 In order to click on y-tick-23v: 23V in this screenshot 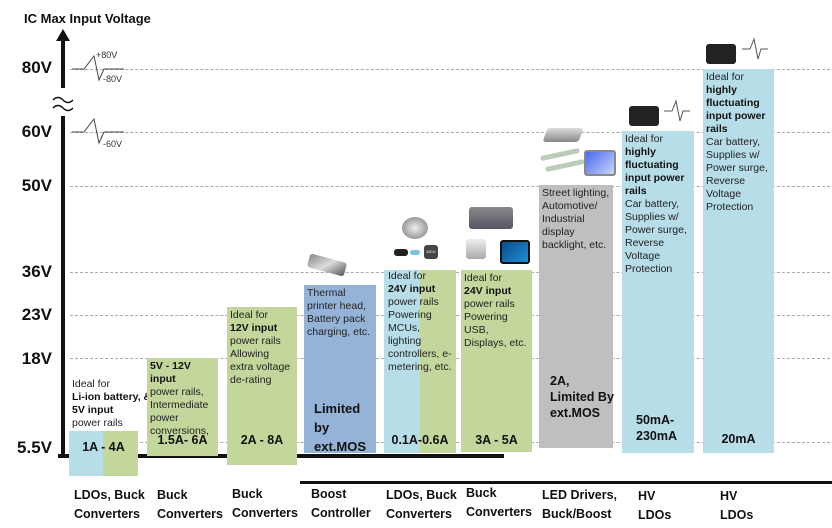, I will do `click(36, 314)`.